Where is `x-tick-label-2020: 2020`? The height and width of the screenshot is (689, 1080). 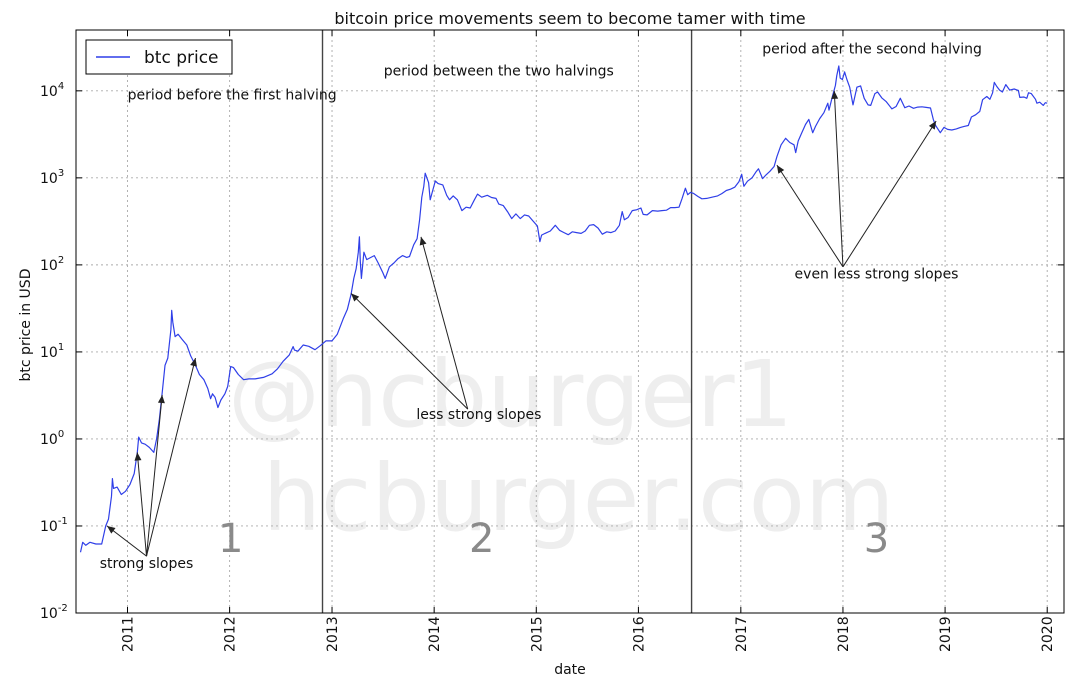
x-tick-label-2020: 2020 is located at coordinates (1048, 634).